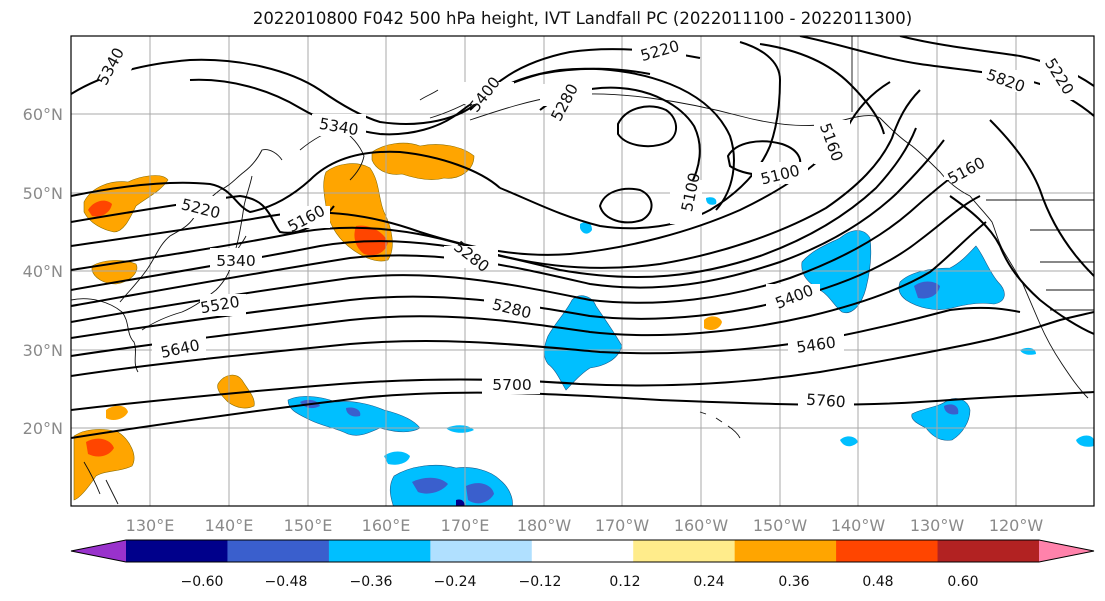 The image size is (1105, 601). I want to click on coastline-kamchatka, so click(332, 154).